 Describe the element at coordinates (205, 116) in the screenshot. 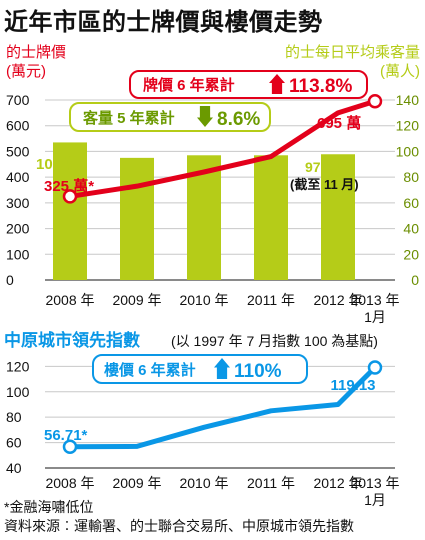

I see `down-arrow-icon` at that location.